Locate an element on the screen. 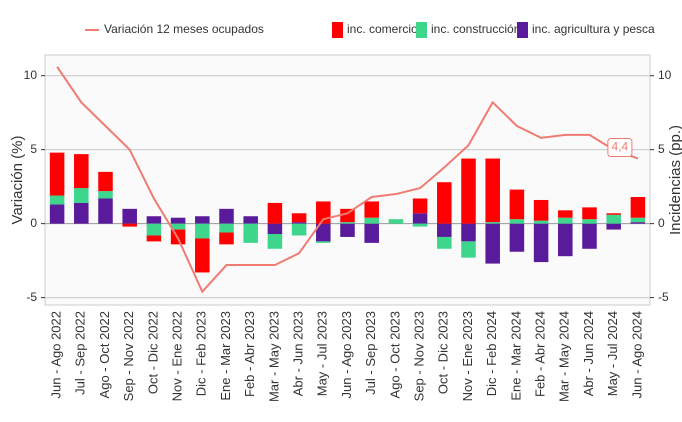 The image size is (682, 422). y2-tick-label: 0 is located at coordinates (661, 223).